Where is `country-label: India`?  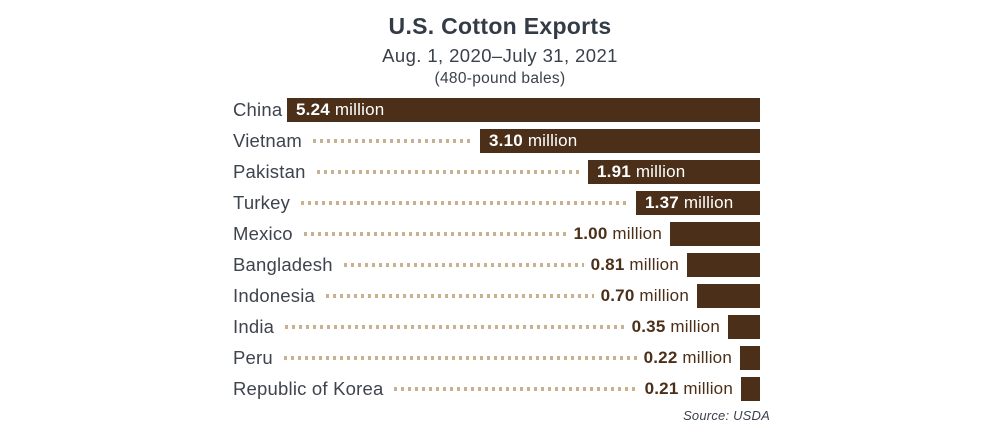
country-label: India is located at coordinates (254, 326).